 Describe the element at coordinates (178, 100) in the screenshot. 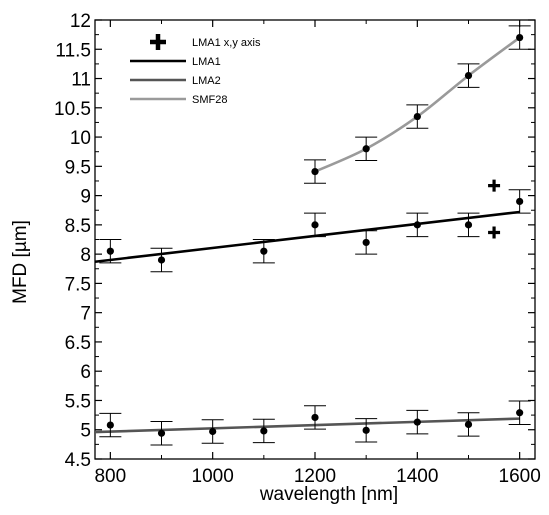

I see `legend-item: SMF28` at that location.